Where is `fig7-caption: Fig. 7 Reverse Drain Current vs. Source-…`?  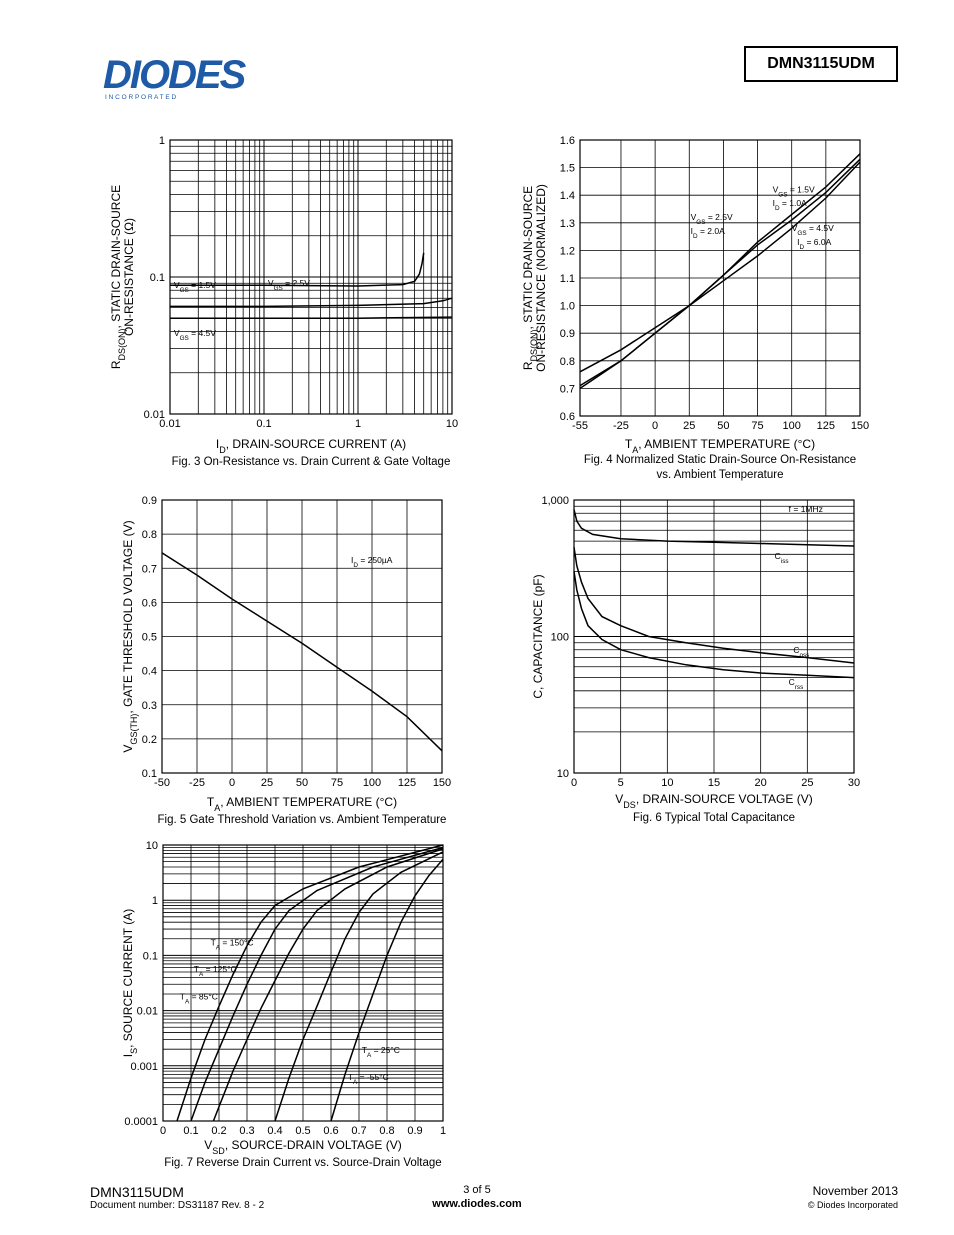 fig7-caption: Fig. 7 Reverse Drain Current vs. Source-… is located at coordinates (302, 1163).